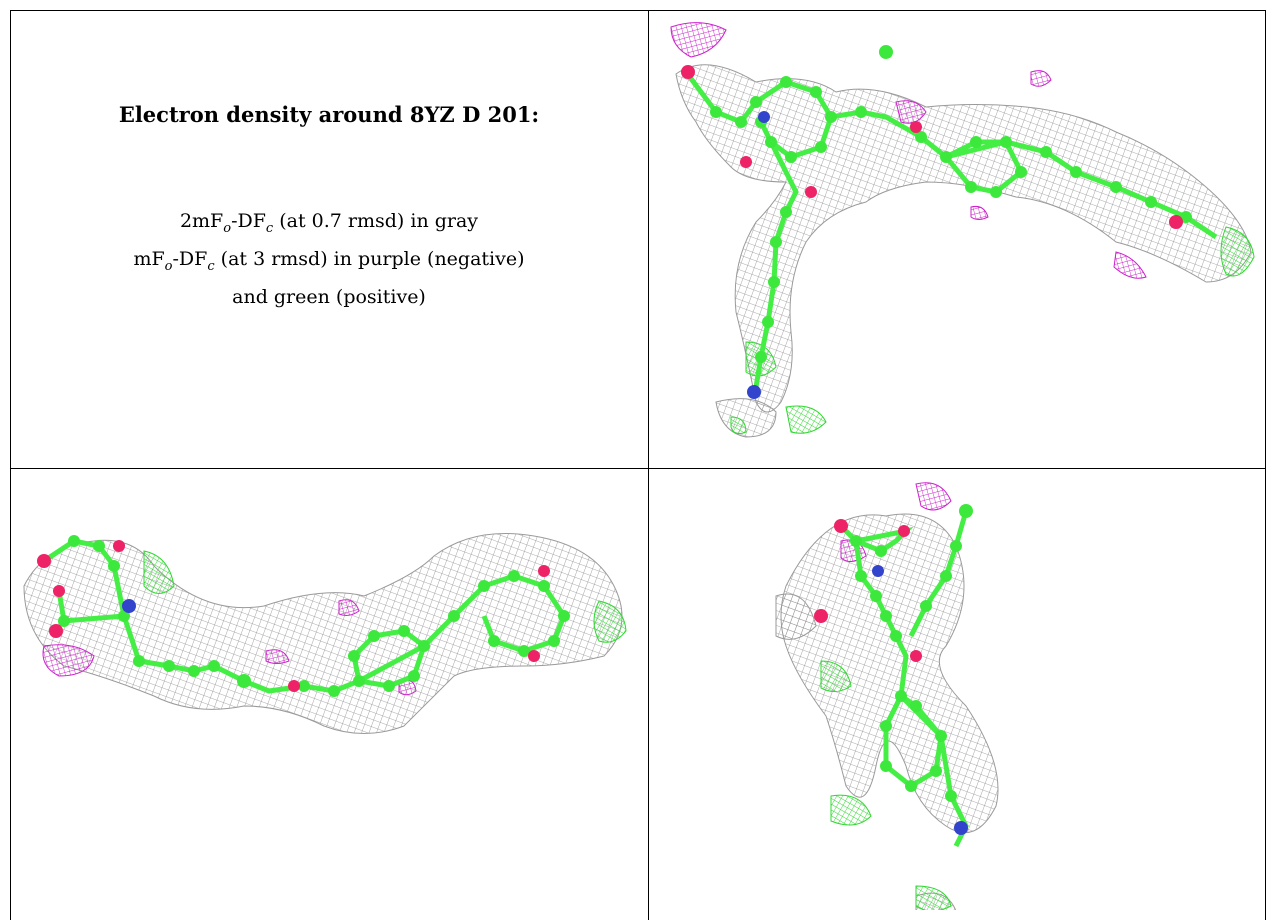 This screenshot has height=920, width=1276. I want to click on ligand-bonds, so click(1024, 174).